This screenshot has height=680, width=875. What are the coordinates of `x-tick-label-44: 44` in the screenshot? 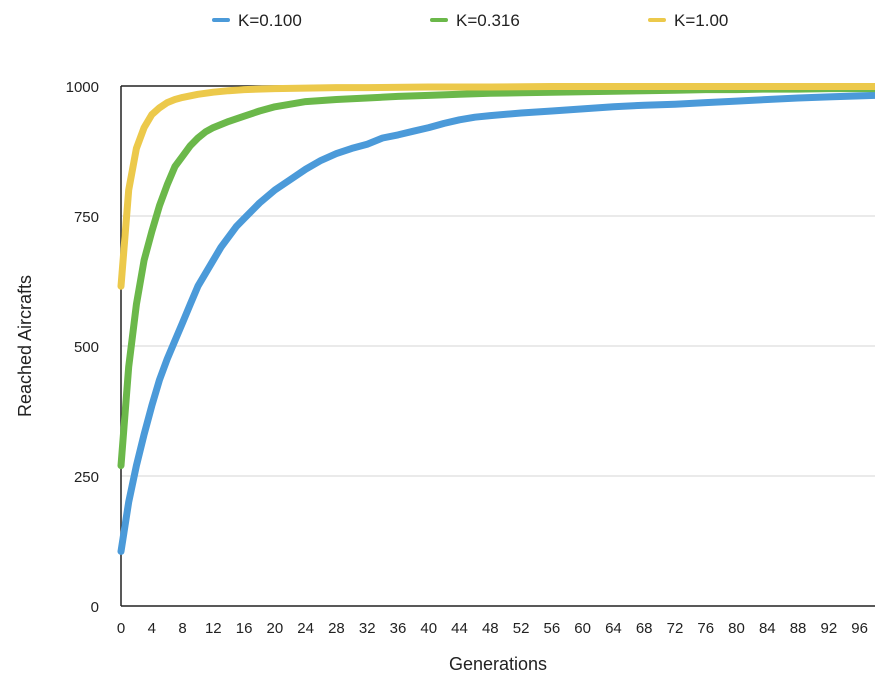 It's located at (459, 628).